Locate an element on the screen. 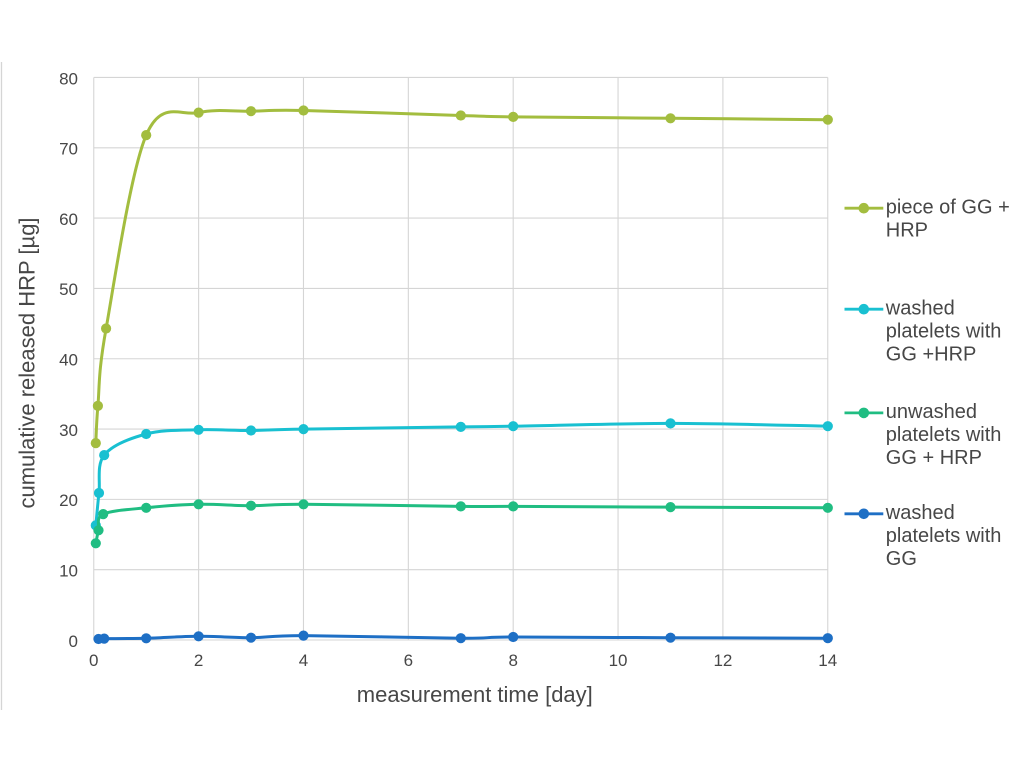  svg-text: 40 is located at coordinates (68, 360).